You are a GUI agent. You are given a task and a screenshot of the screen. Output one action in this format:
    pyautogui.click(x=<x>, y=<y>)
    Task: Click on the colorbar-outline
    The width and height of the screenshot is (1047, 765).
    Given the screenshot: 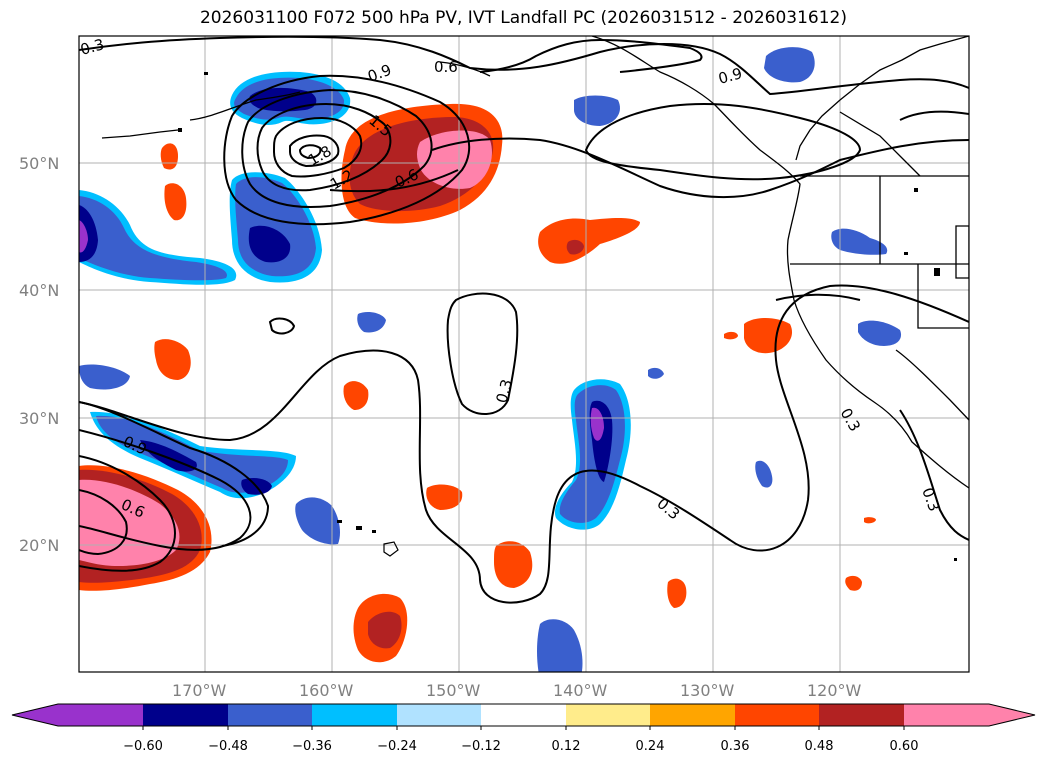 What is the action you would take?
    pyautogui.click(x=523, y=715)
    